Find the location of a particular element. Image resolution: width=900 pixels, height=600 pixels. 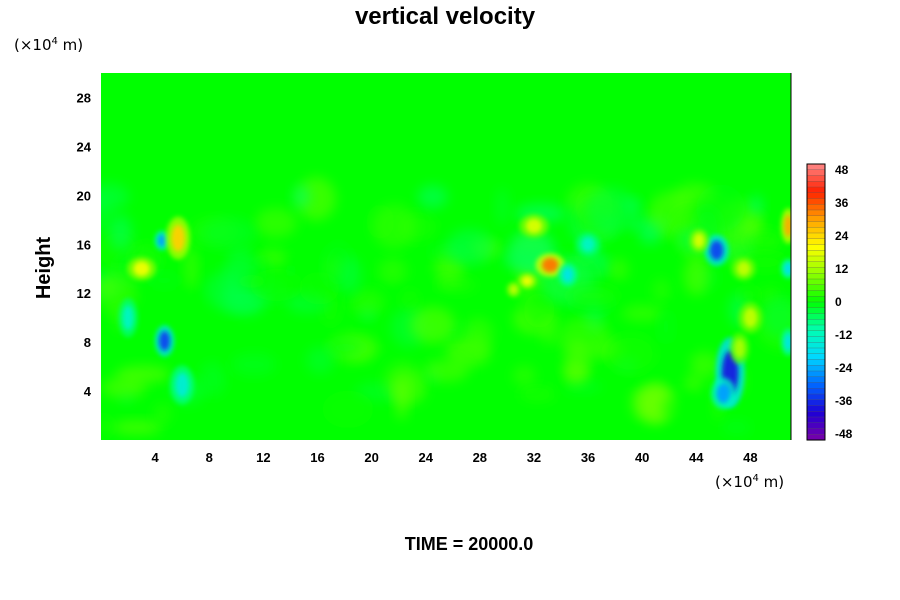

x-axis-unit: (×104 m) is located at coordinates (749, 482).